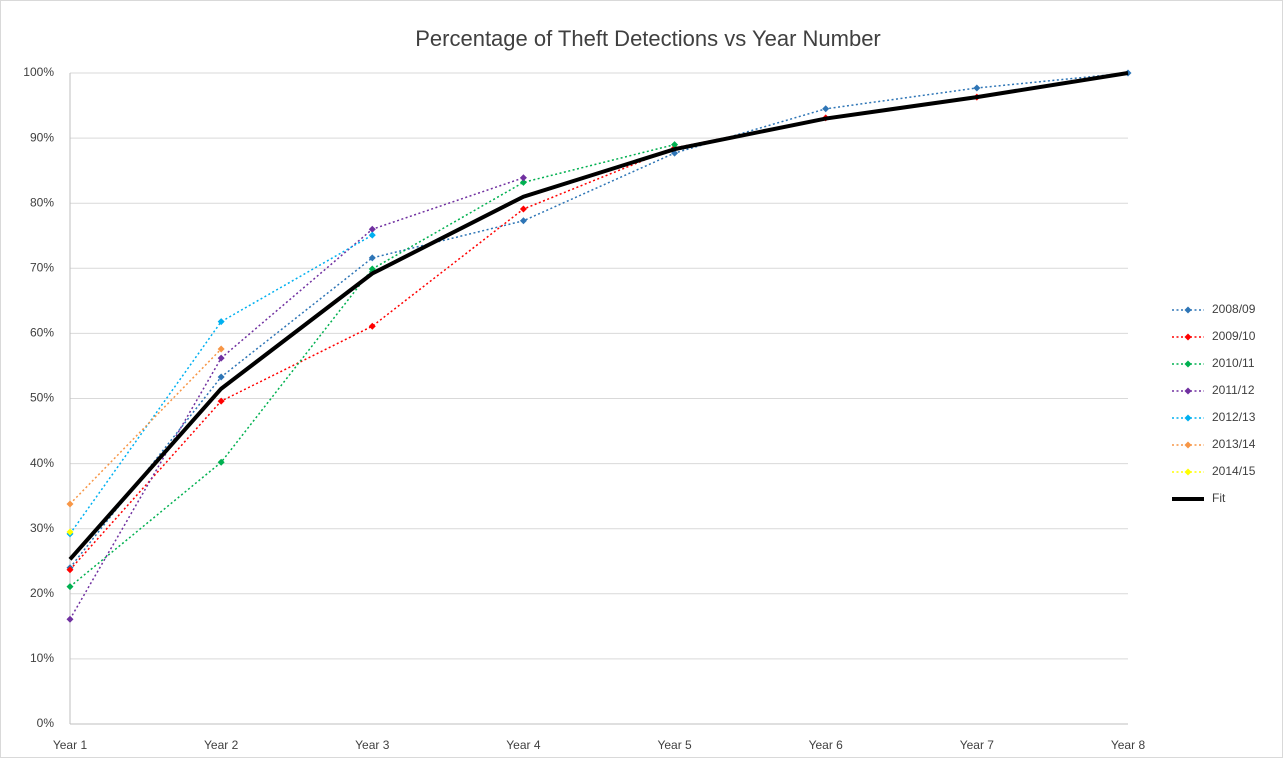 The width and height of the screenshot is (1283, 758). I want to click on legend-label: 2013/14, so click(1234, 444).